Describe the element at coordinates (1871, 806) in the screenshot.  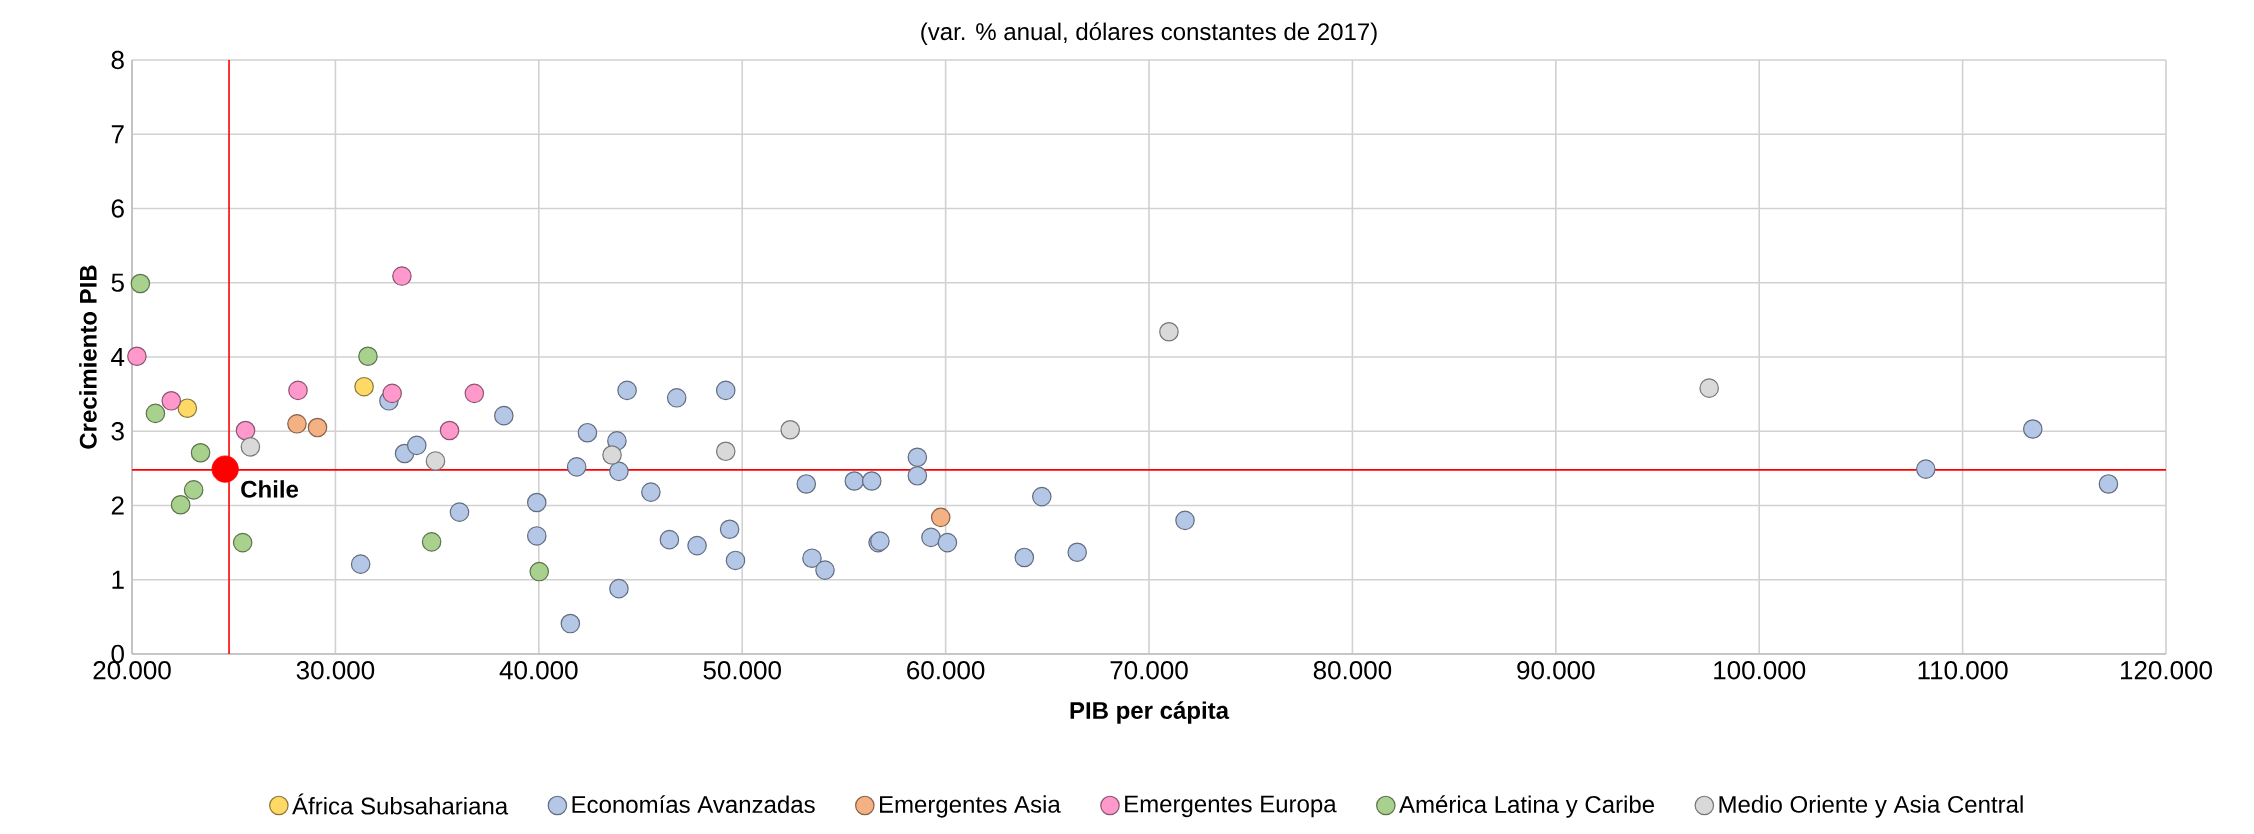
I see `legend-label: Medio Oriente y Asia Central` at that location.